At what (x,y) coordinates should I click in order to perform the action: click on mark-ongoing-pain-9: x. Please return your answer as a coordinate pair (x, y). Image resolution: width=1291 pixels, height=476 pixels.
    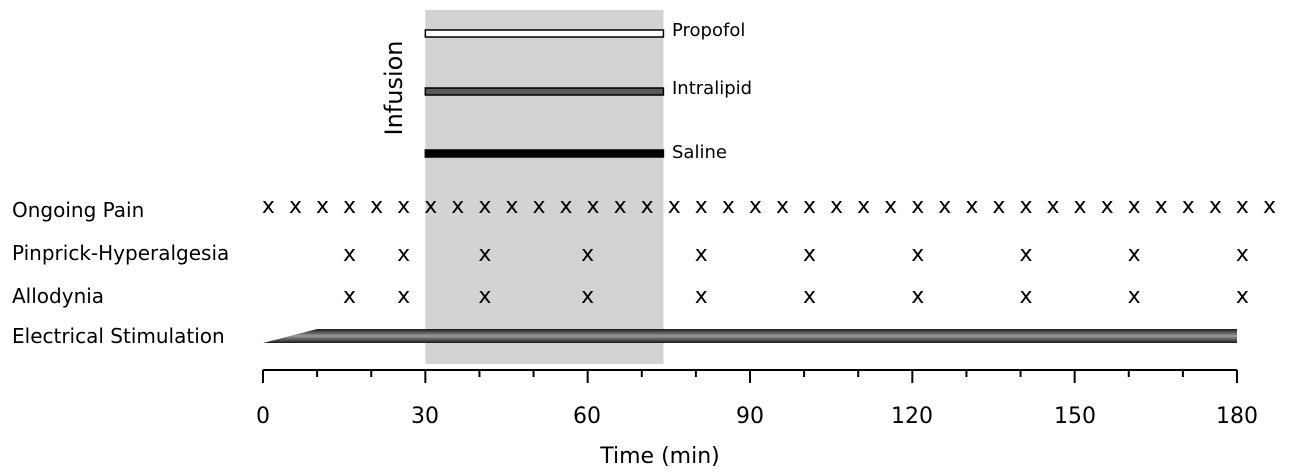
    Looking at the image, I should click on (511, 206).